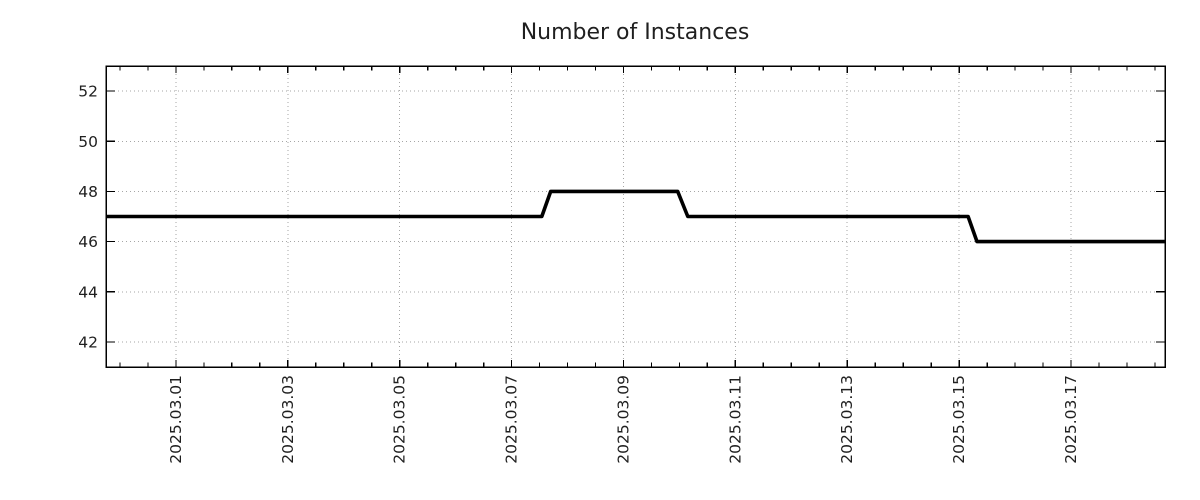 The image size is (1200, 500). Describe the element at coordinates (88, 192) in the screenshot. I see `y-tick-label: 48` at that location.